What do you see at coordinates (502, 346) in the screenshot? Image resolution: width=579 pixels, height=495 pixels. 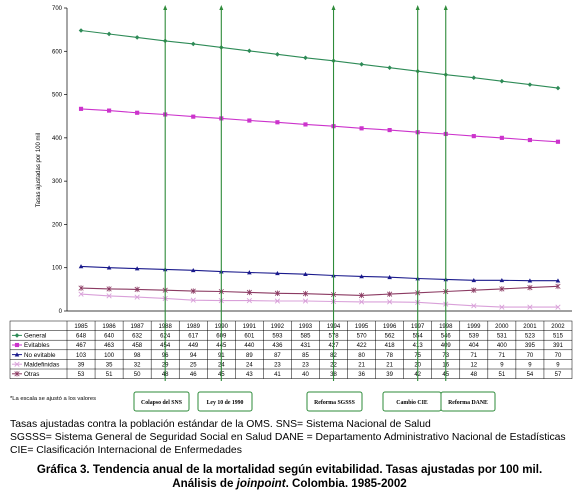 I see `table-cell-value: 400` at bounding box center [502, 346].